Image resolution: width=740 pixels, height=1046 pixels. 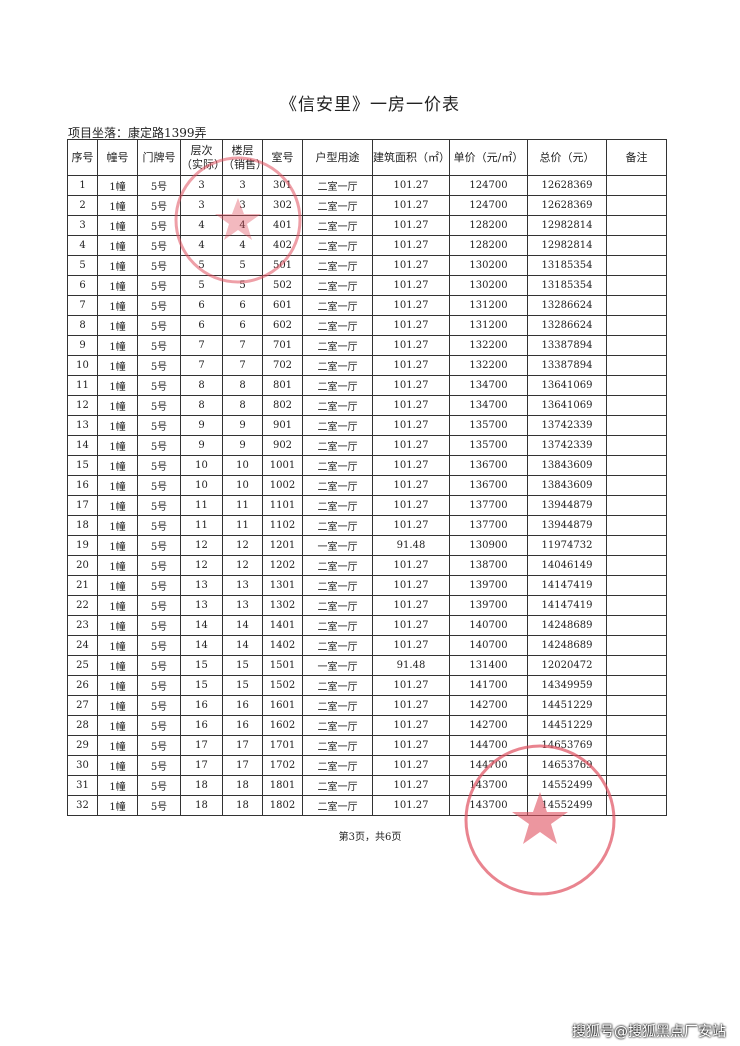 What do you see at coordinates (488, 545) in the screenshot?
I see `table-cell: 130900` at bounding box center [488, 545].